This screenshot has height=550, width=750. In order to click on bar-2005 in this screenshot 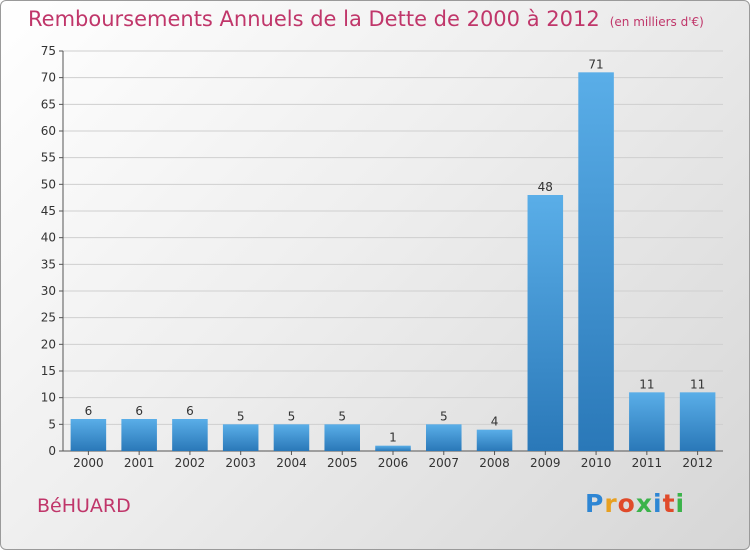, I will do `click(342, 437)`.